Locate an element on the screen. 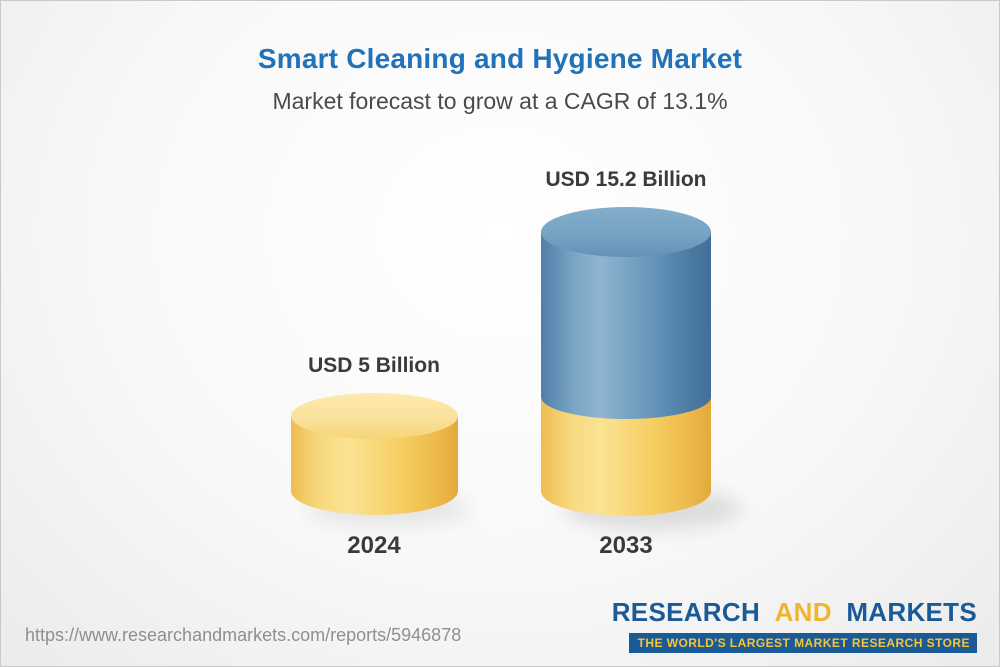  logo-wordmark: RESEARCH AND MARKETS is located at coordinates (794, 612).